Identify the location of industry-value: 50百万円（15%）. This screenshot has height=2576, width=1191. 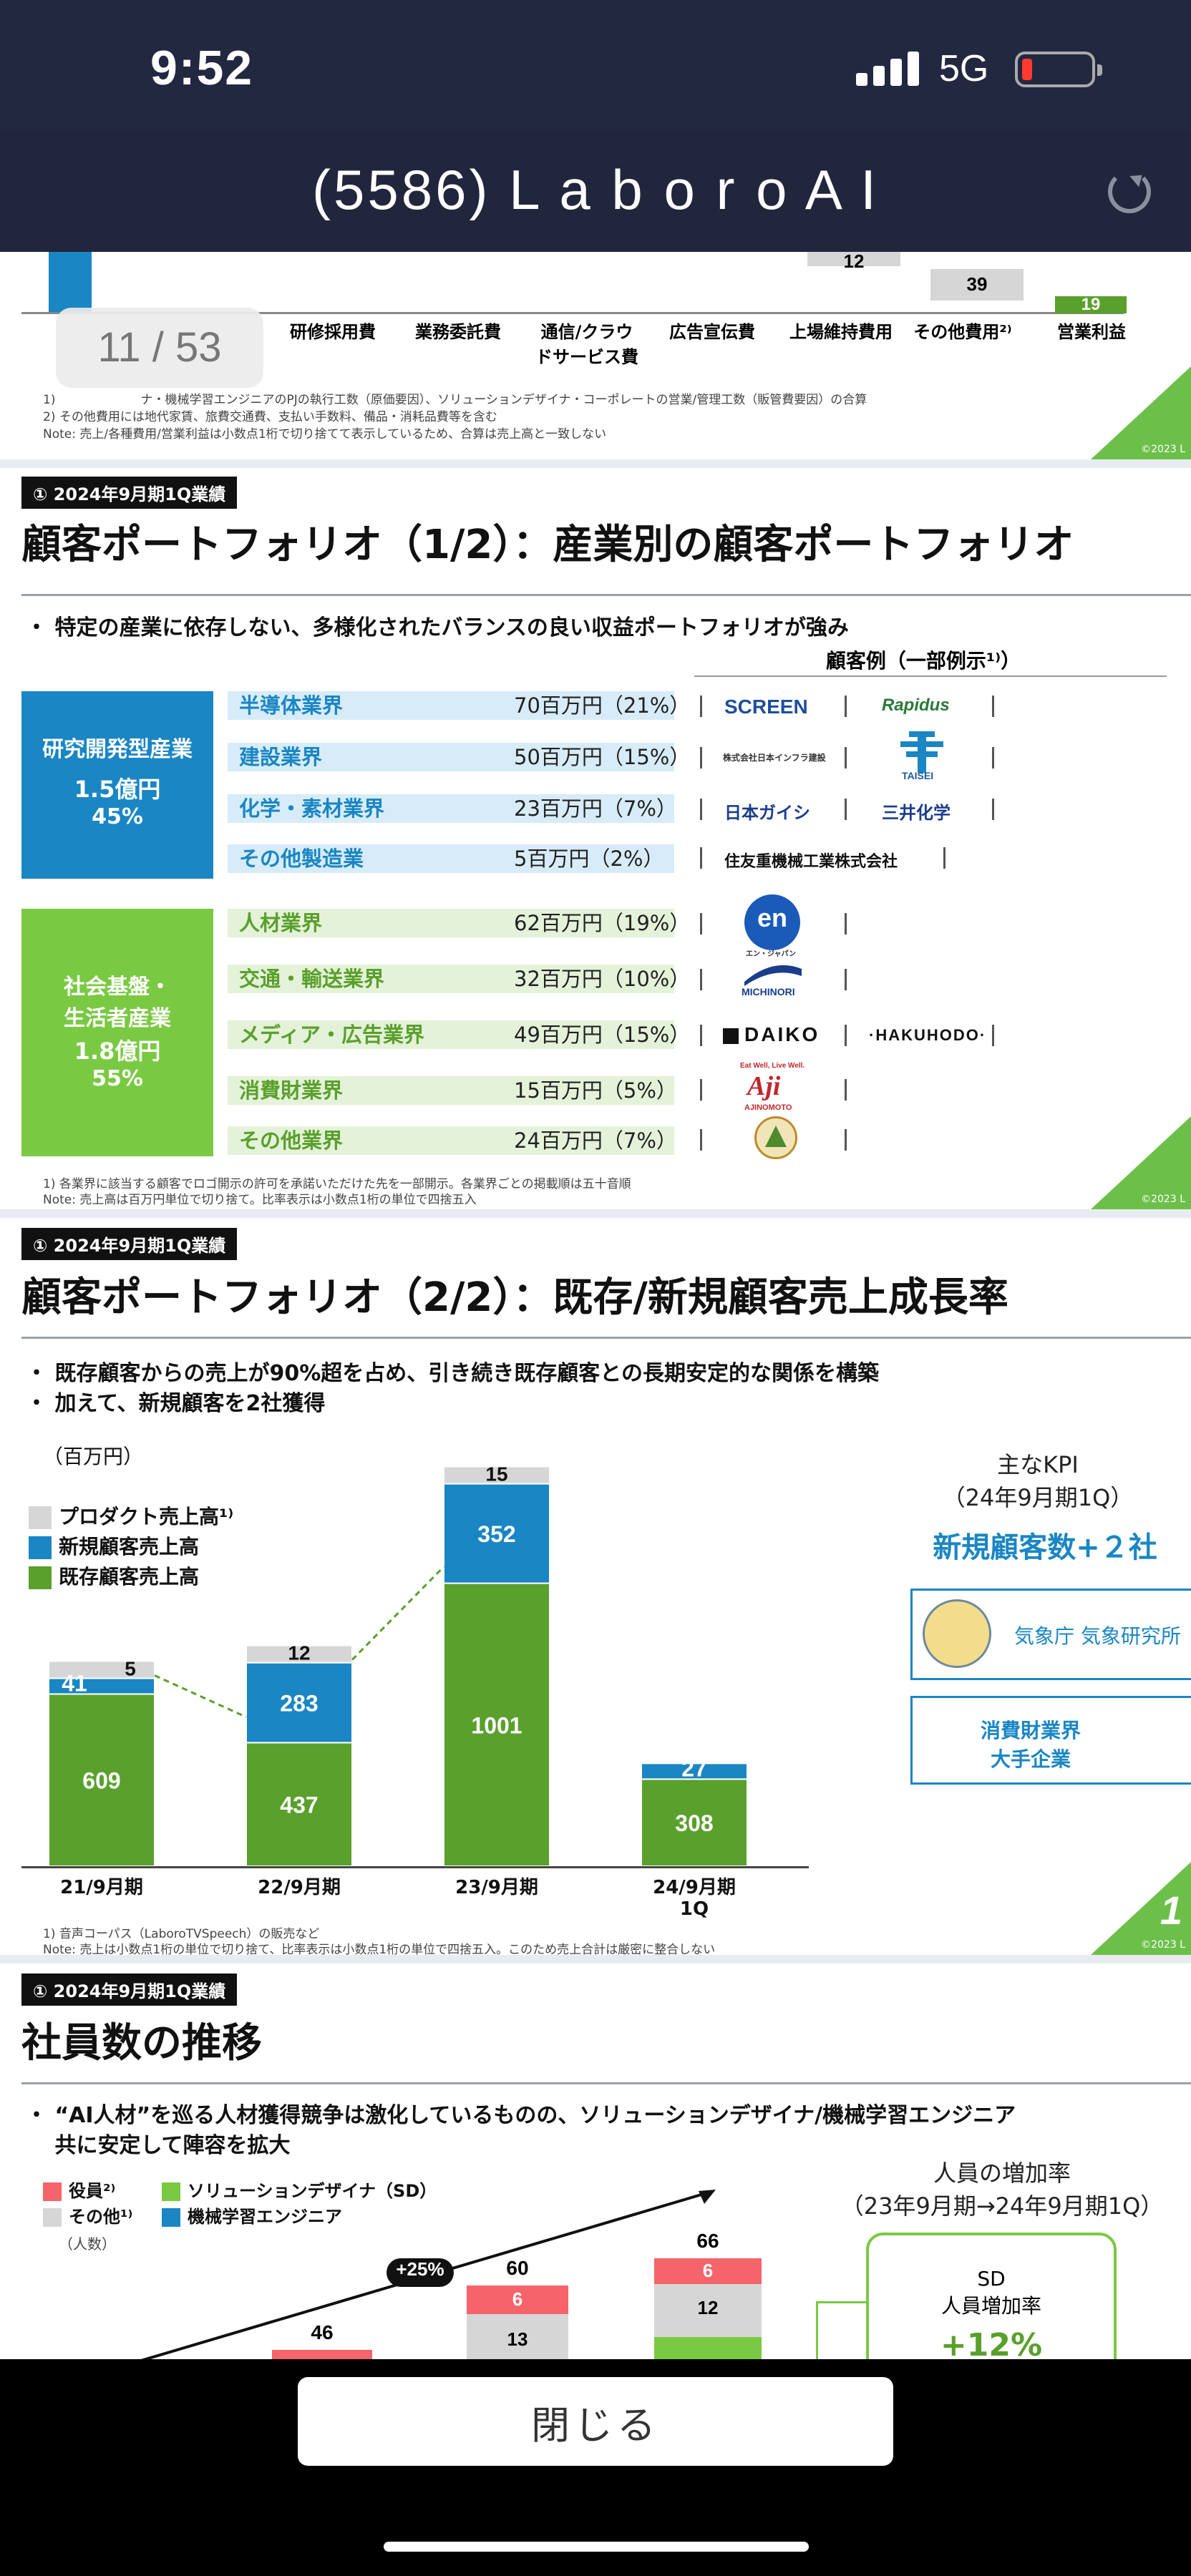
(602, 757).